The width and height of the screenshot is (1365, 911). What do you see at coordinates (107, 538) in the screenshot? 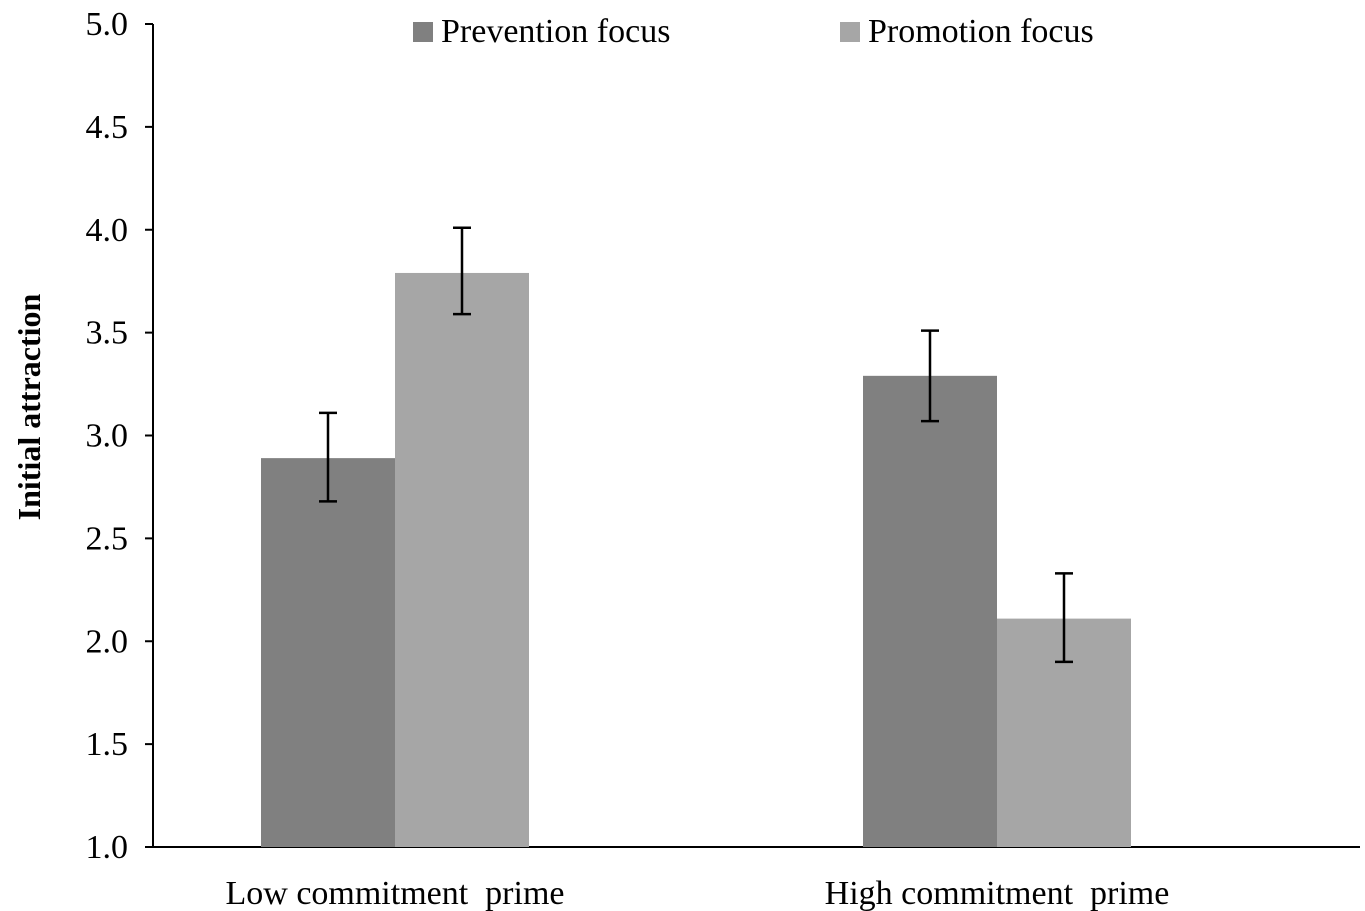
I see `y-tick-label: 2.5` at bounding box center [107, 538].